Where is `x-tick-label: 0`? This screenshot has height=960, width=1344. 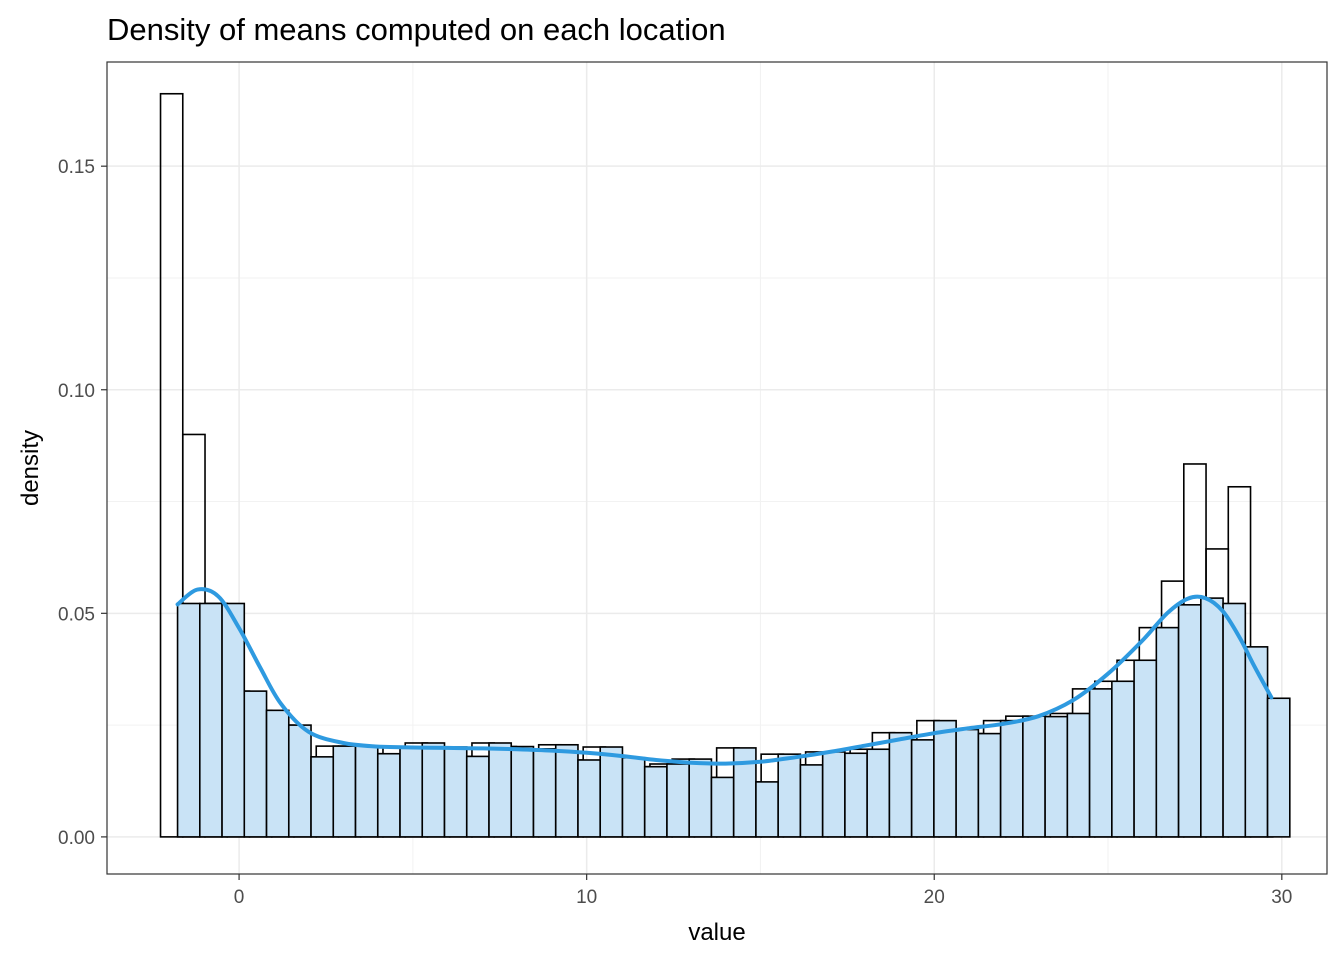
x-tick-label: 0 is located at coordinates (239, 897).